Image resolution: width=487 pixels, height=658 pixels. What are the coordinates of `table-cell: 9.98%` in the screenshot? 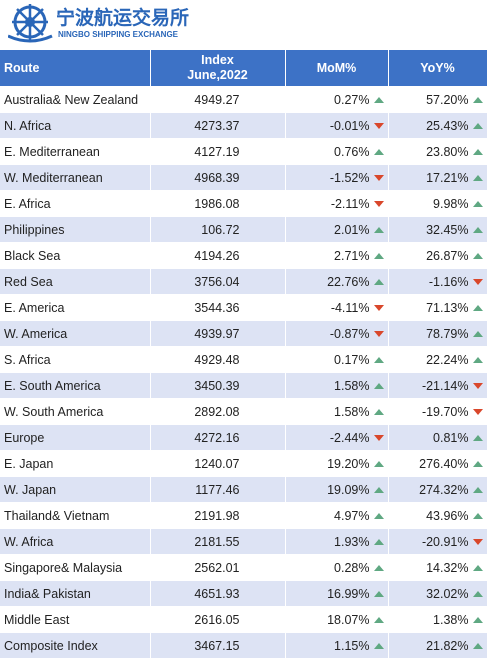 It's located at (437, 203).